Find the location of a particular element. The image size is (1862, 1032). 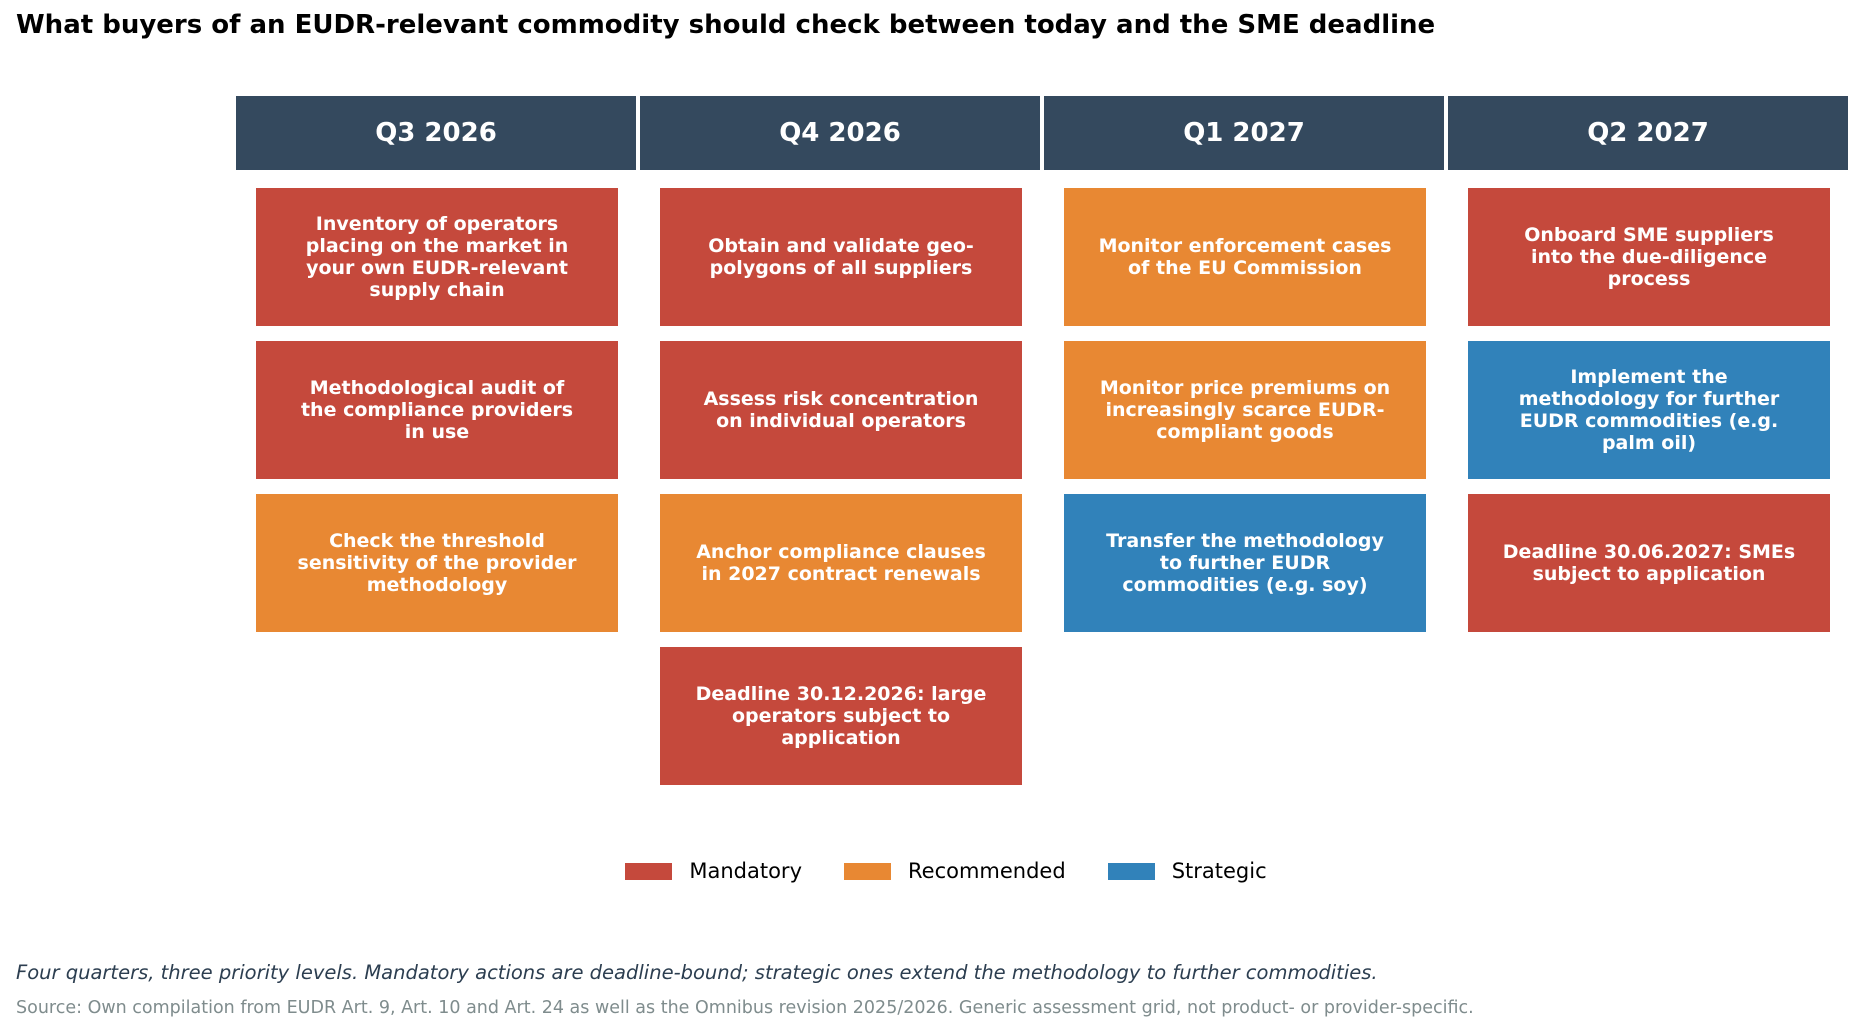

legend-item-strategic: Strategic is located at coordinates (1187, 871).